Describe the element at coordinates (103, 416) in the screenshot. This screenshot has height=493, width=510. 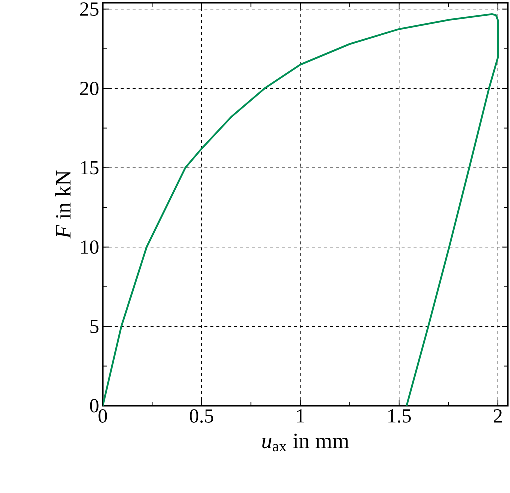
I see `x-tick-label: 0` at that location.